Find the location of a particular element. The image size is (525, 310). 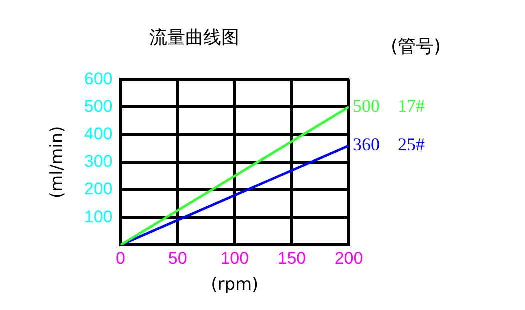

chart-title: 流量曲线图 is located at coordinates (195, 37).